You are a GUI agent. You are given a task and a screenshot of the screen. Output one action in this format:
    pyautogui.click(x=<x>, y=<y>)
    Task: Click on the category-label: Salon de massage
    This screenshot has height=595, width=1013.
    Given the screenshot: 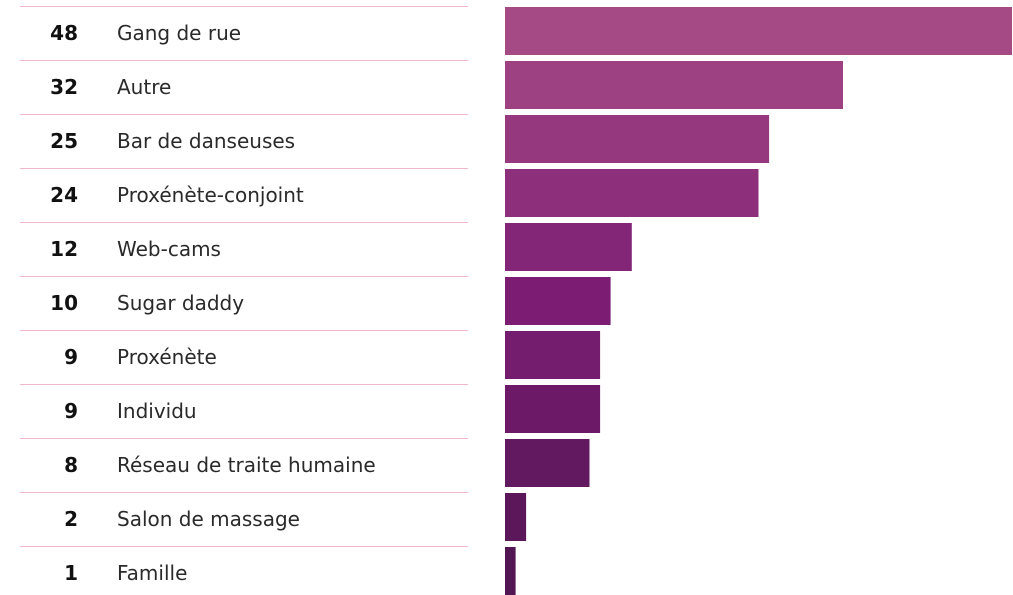 What is the action you would take?
    pyautogui.click(x=208, y=519)
    